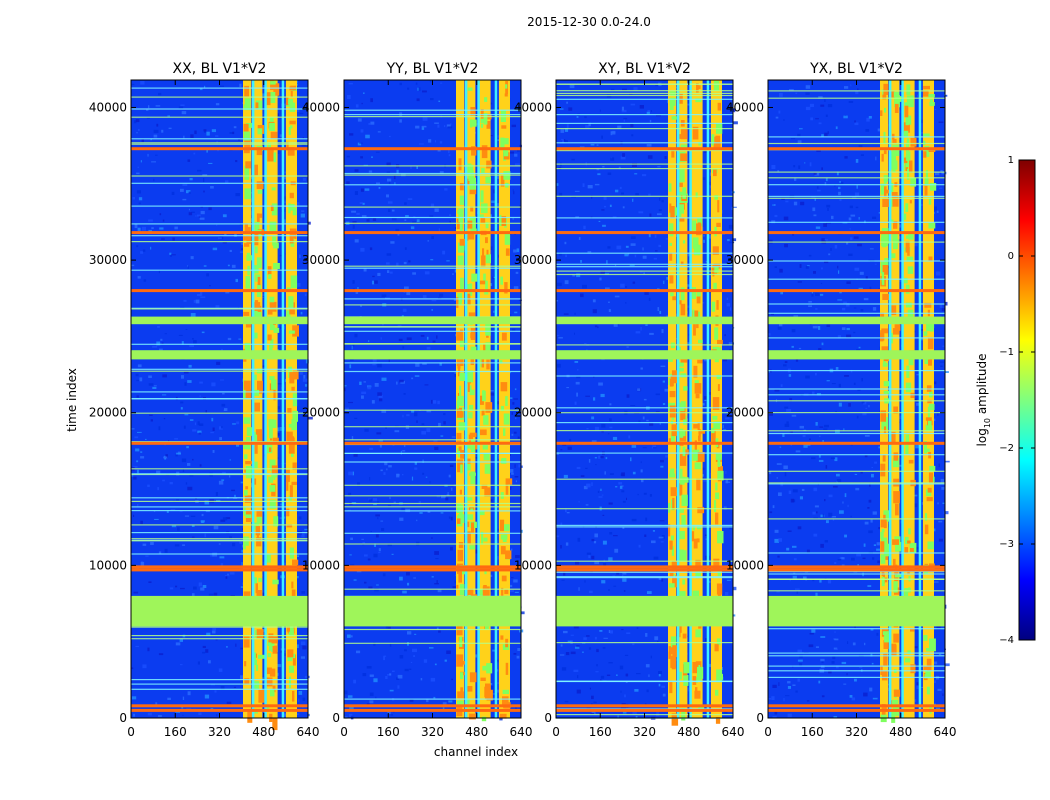  What do you see at coordinates (476, 752) in the screenshot?
I see `x-axis-label: channel index` at bounding box center [476, 752].